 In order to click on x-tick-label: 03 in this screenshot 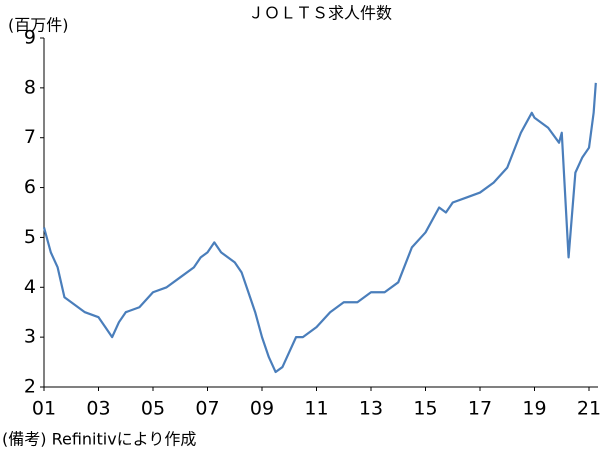, I will do `click(98, 409)`.